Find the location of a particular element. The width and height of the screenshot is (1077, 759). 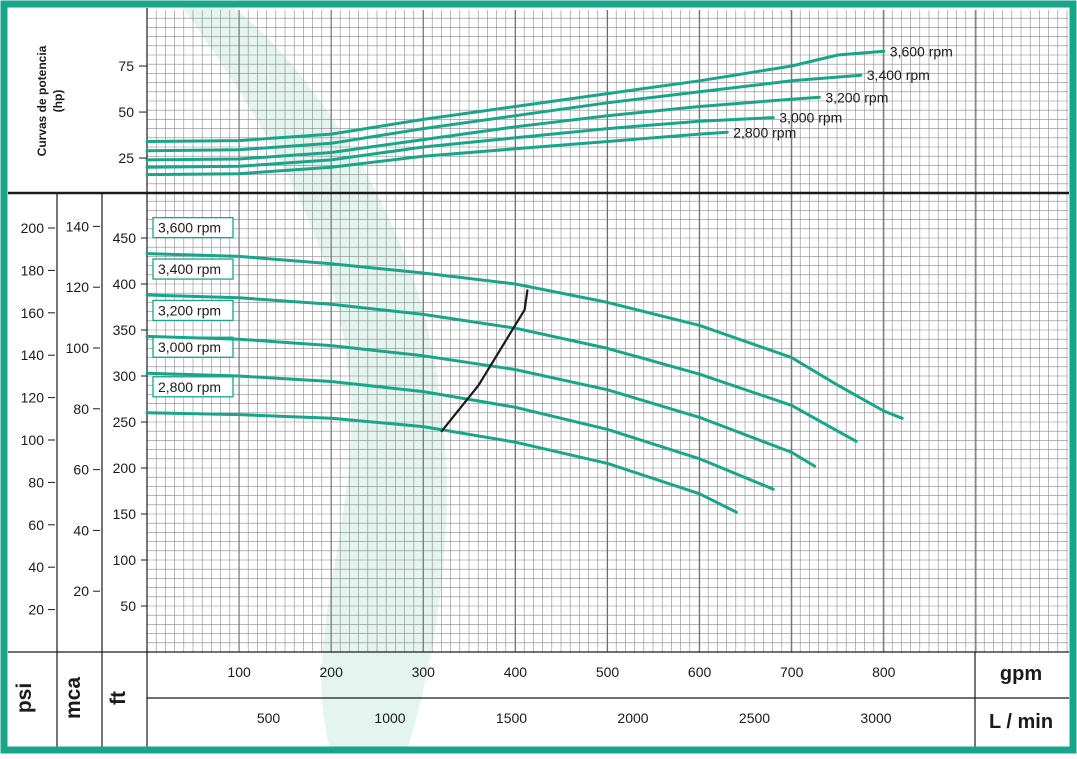

tick-label-mca: 80 is located at coordinates (81, 409).